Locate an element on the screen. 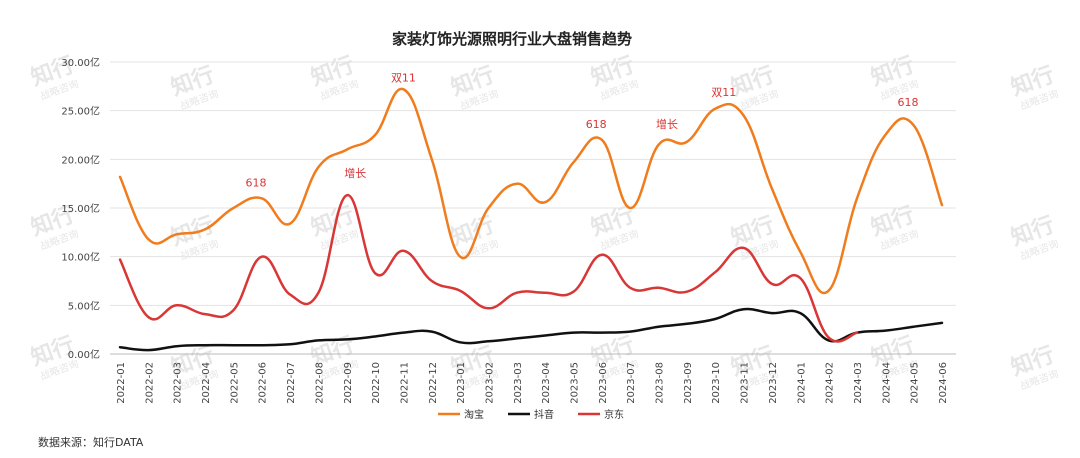 The width and height of the screenshot is (1080, 458). series-line-抖音 is located at coordinates (531, 329).